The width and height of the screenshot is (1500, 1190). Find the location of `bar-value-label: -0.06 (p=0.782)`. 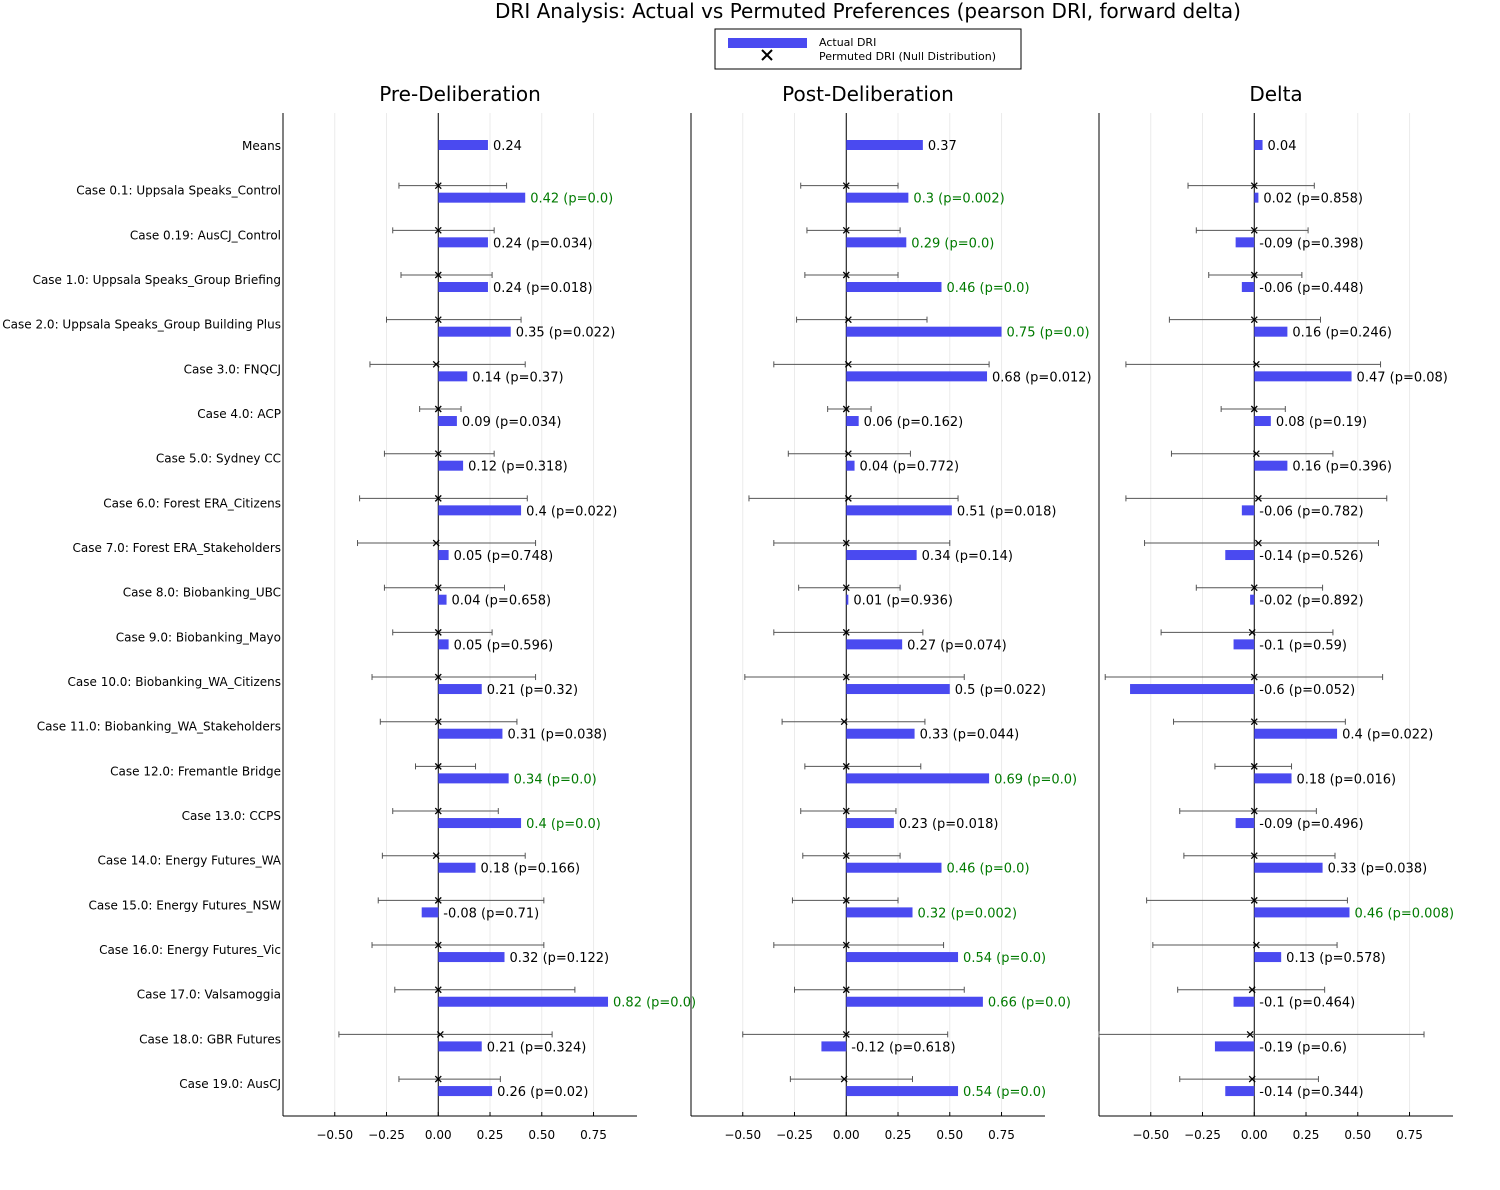

bar-value-label: -0.06 (p=0.782) is located at coordinates (1311, 511).